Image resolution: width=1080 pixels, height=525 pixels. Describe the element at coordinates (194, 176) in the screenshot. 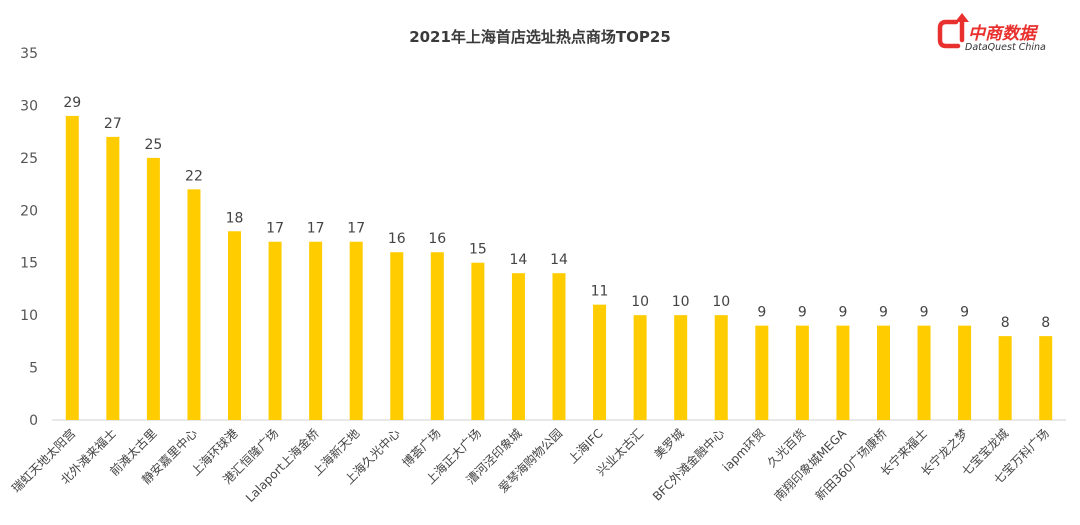

I see `data-label: 22` at that location.